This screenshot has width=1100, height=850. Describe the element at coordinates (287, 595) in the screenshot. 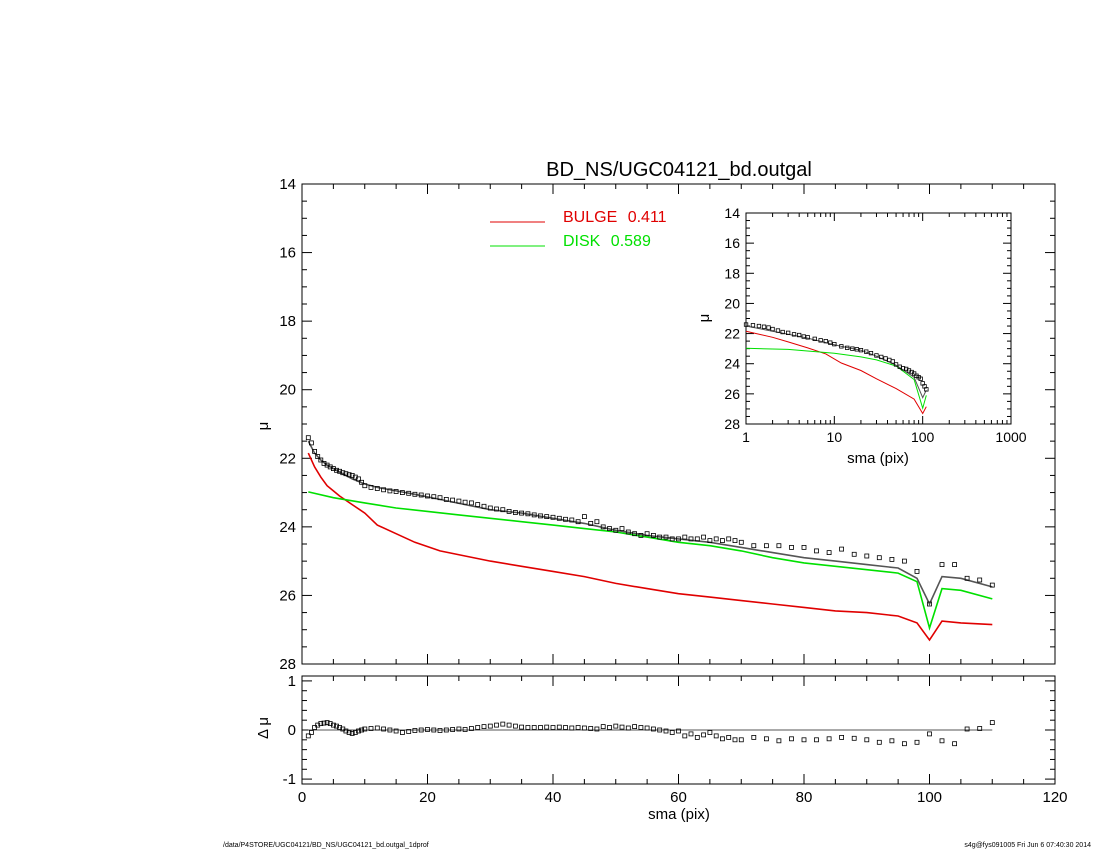

I see `y-tick-label: 26` at that location.